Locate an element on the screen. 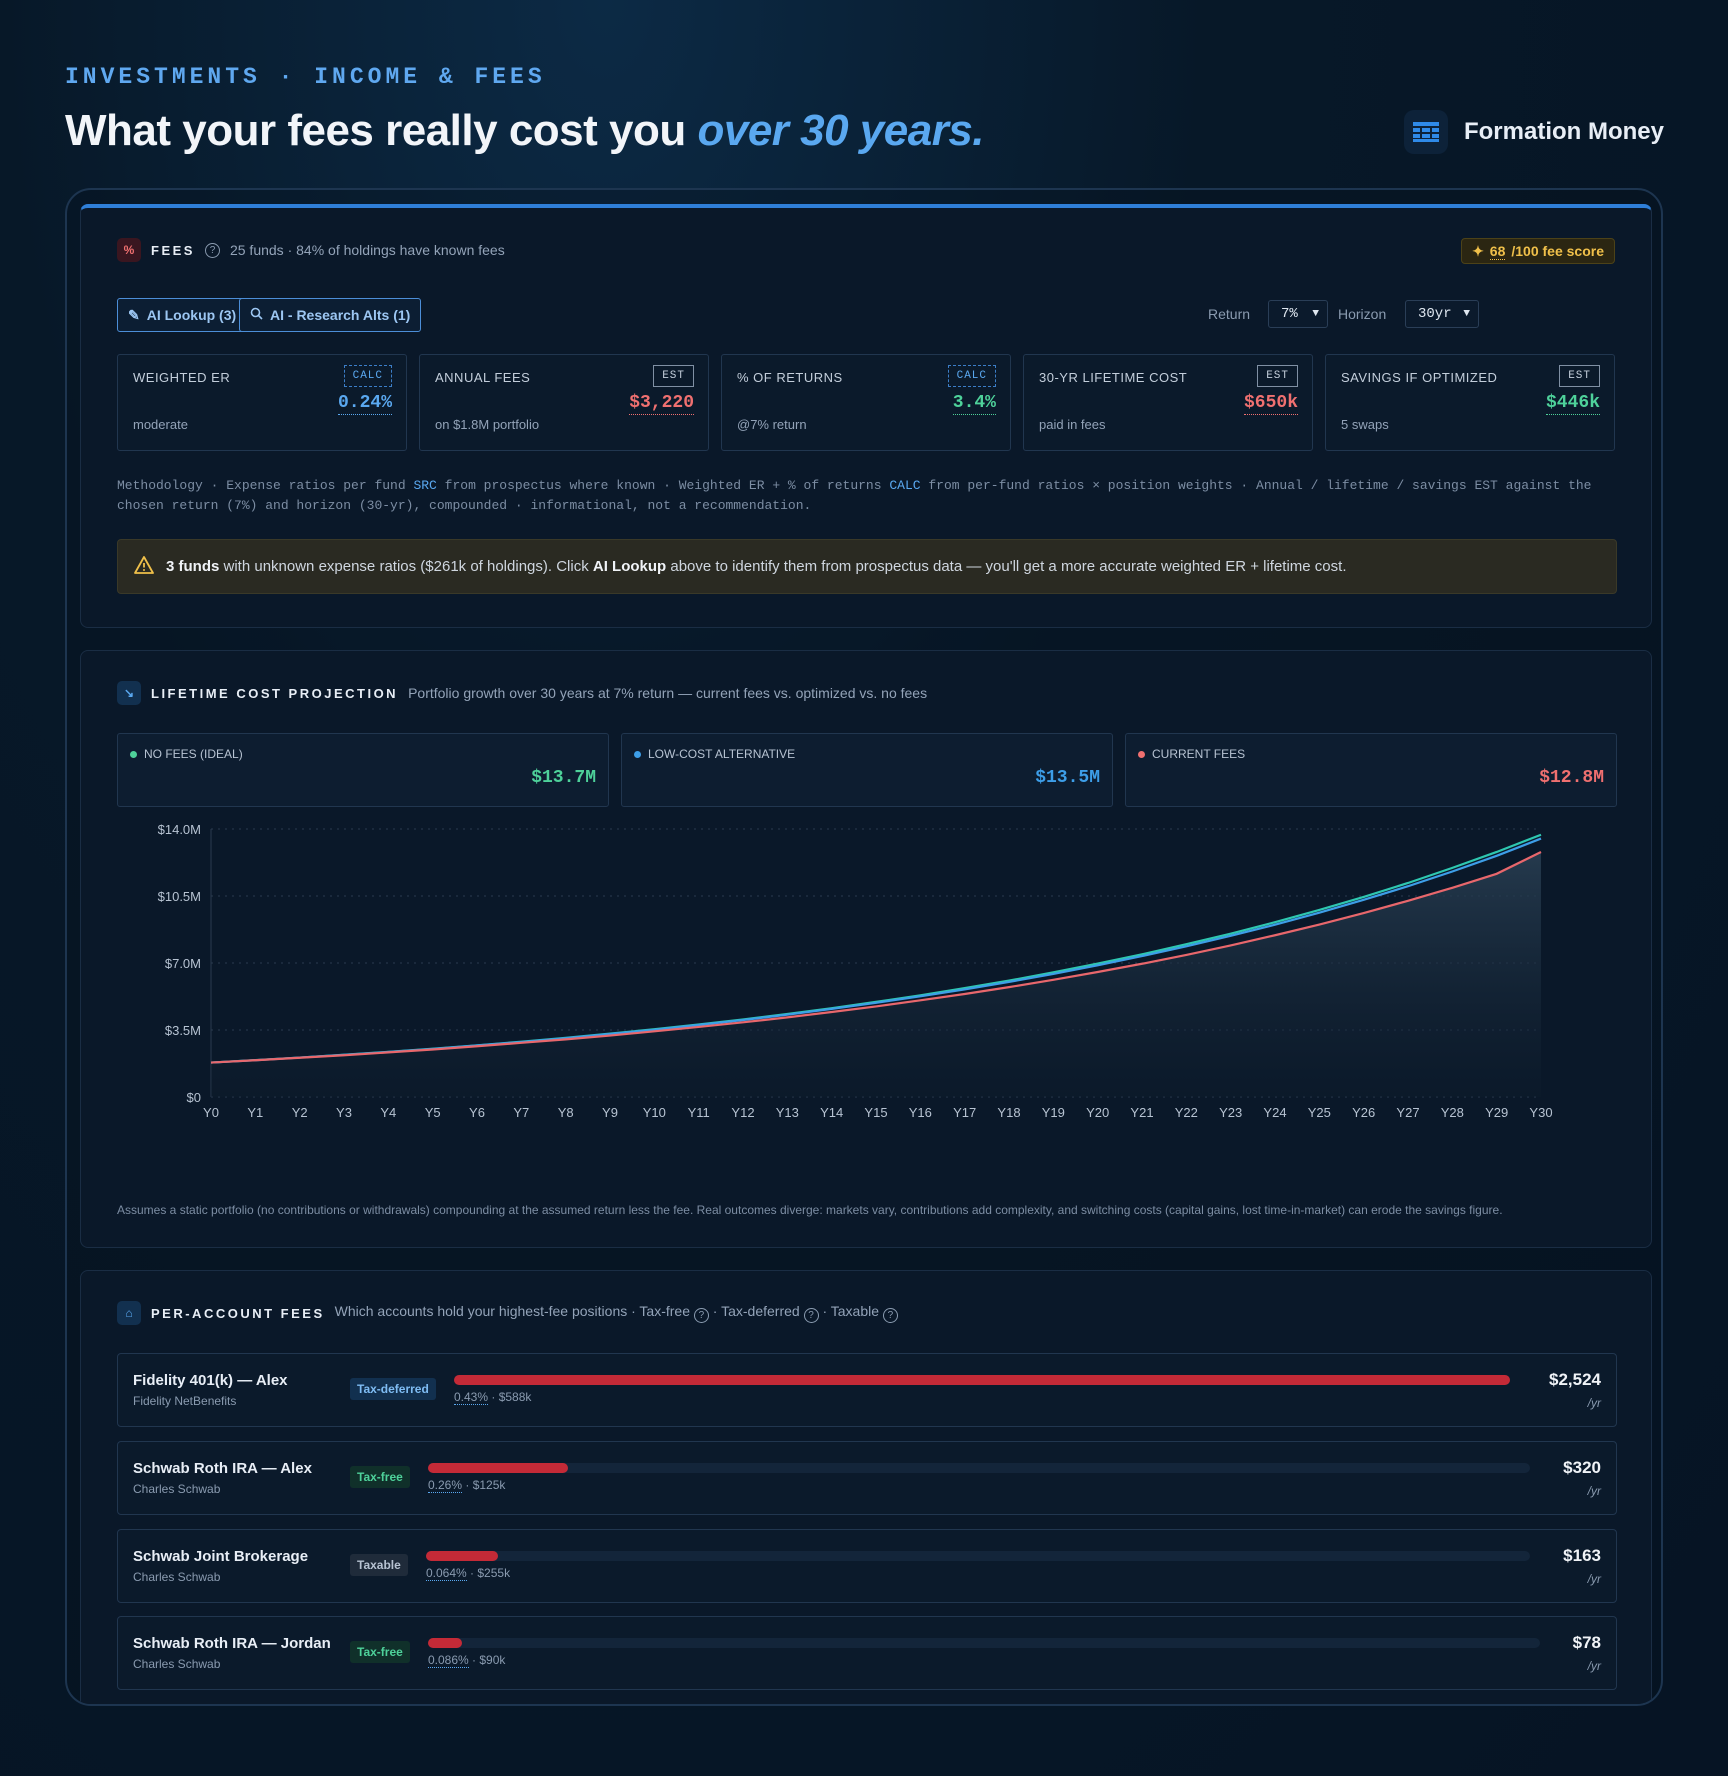  calc-marker: CALC is located at coordinates (905, 485).